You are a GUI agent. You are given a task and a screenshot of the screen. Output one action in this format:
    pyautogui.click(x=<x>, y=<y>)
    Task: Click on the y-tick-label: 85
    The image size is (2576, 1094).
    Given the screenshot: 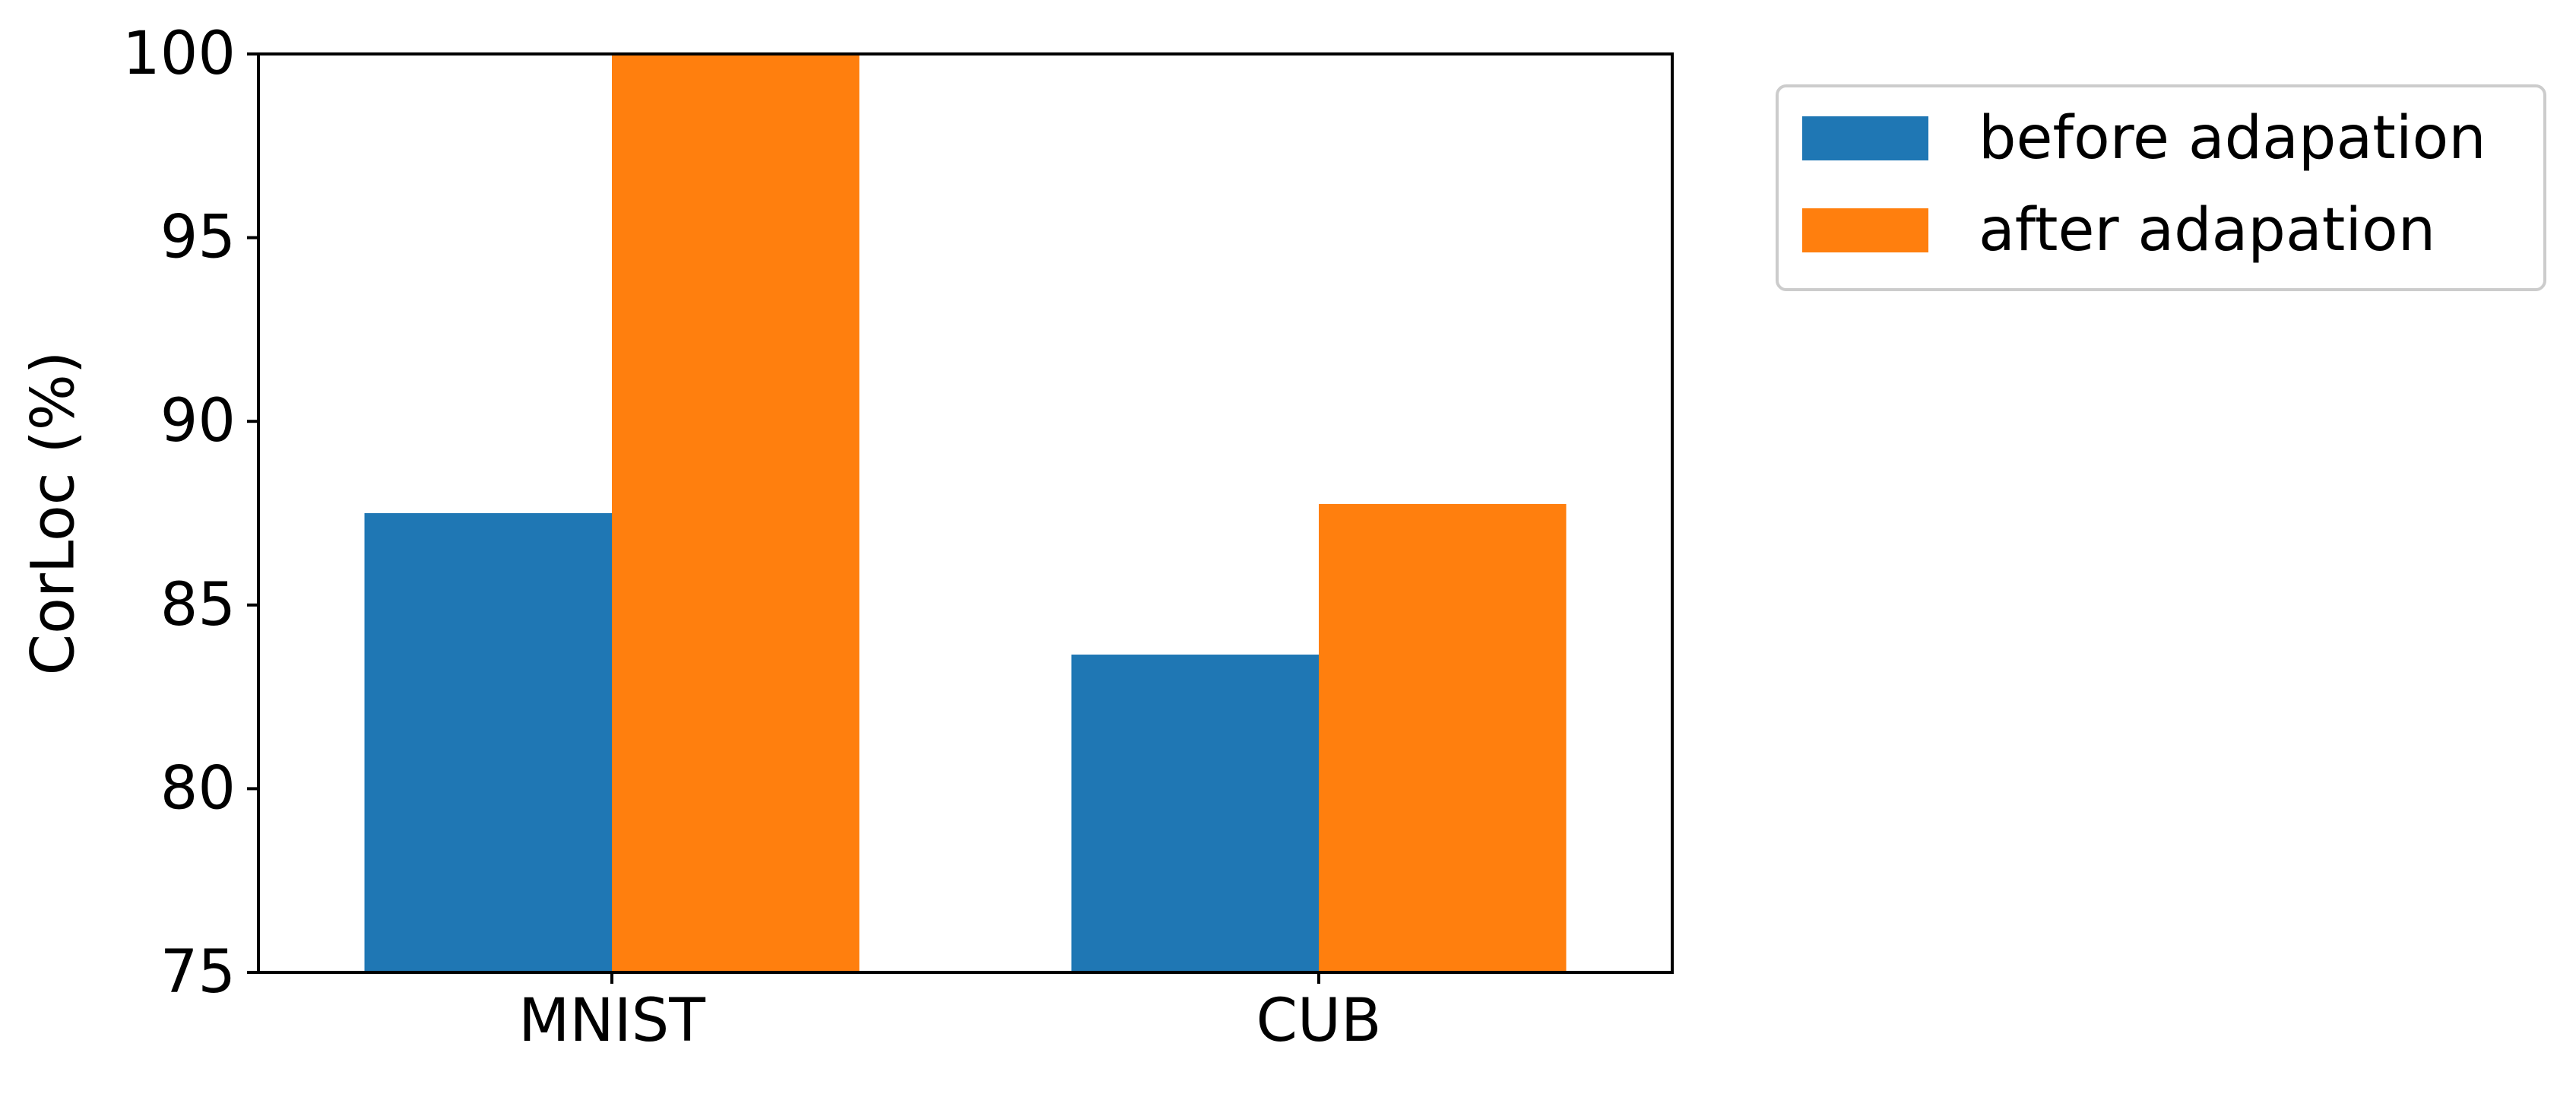 What is the action you would take?
    pyautogui.click(x=198, y=605)
    